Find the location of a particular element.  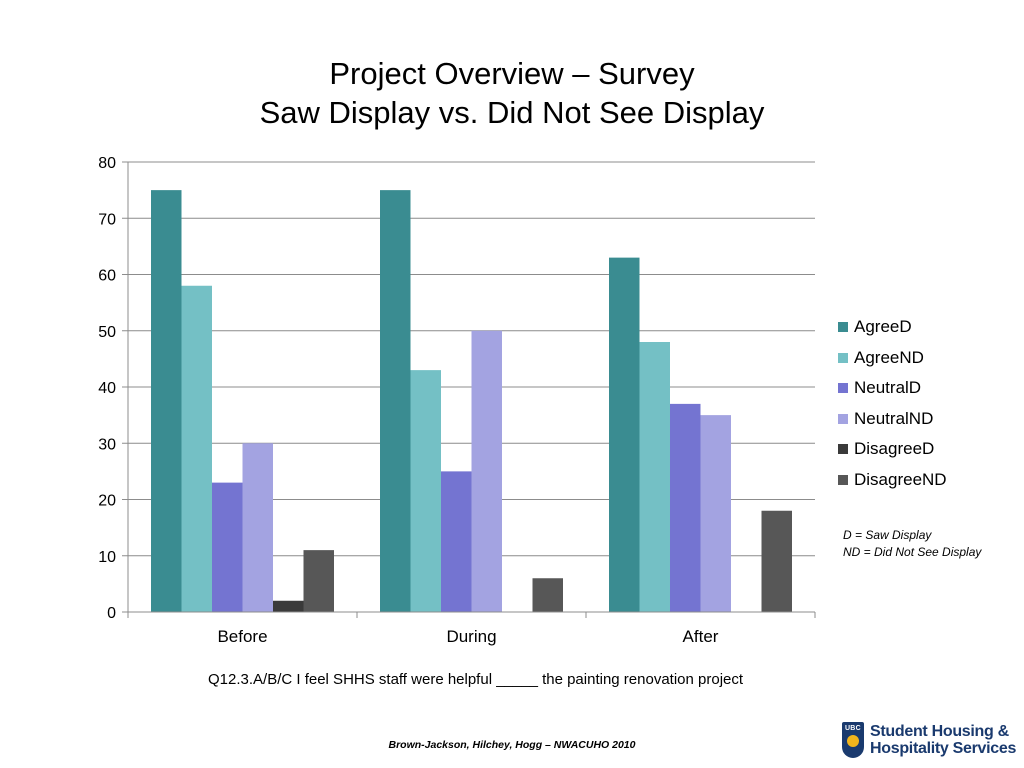

bar-disagreend-before is located at coordinates (318, 581).